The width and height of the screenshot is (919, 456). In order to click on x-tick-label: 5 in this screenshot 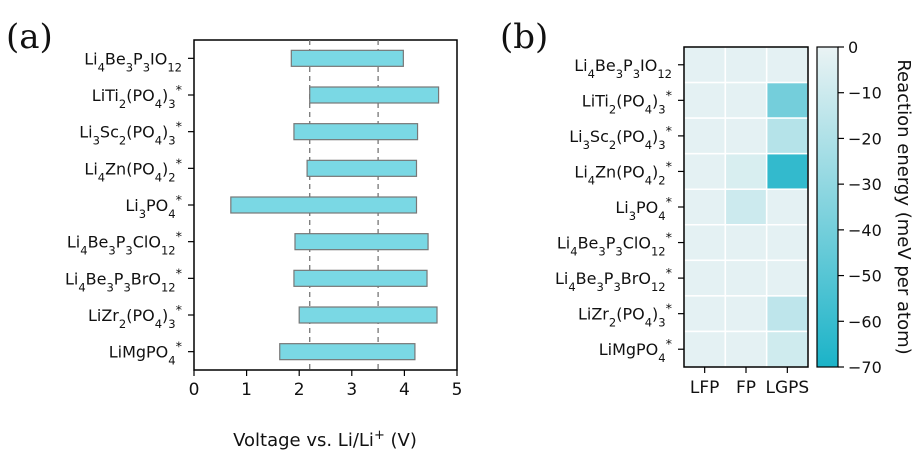, I will do `click(457, 390)`.